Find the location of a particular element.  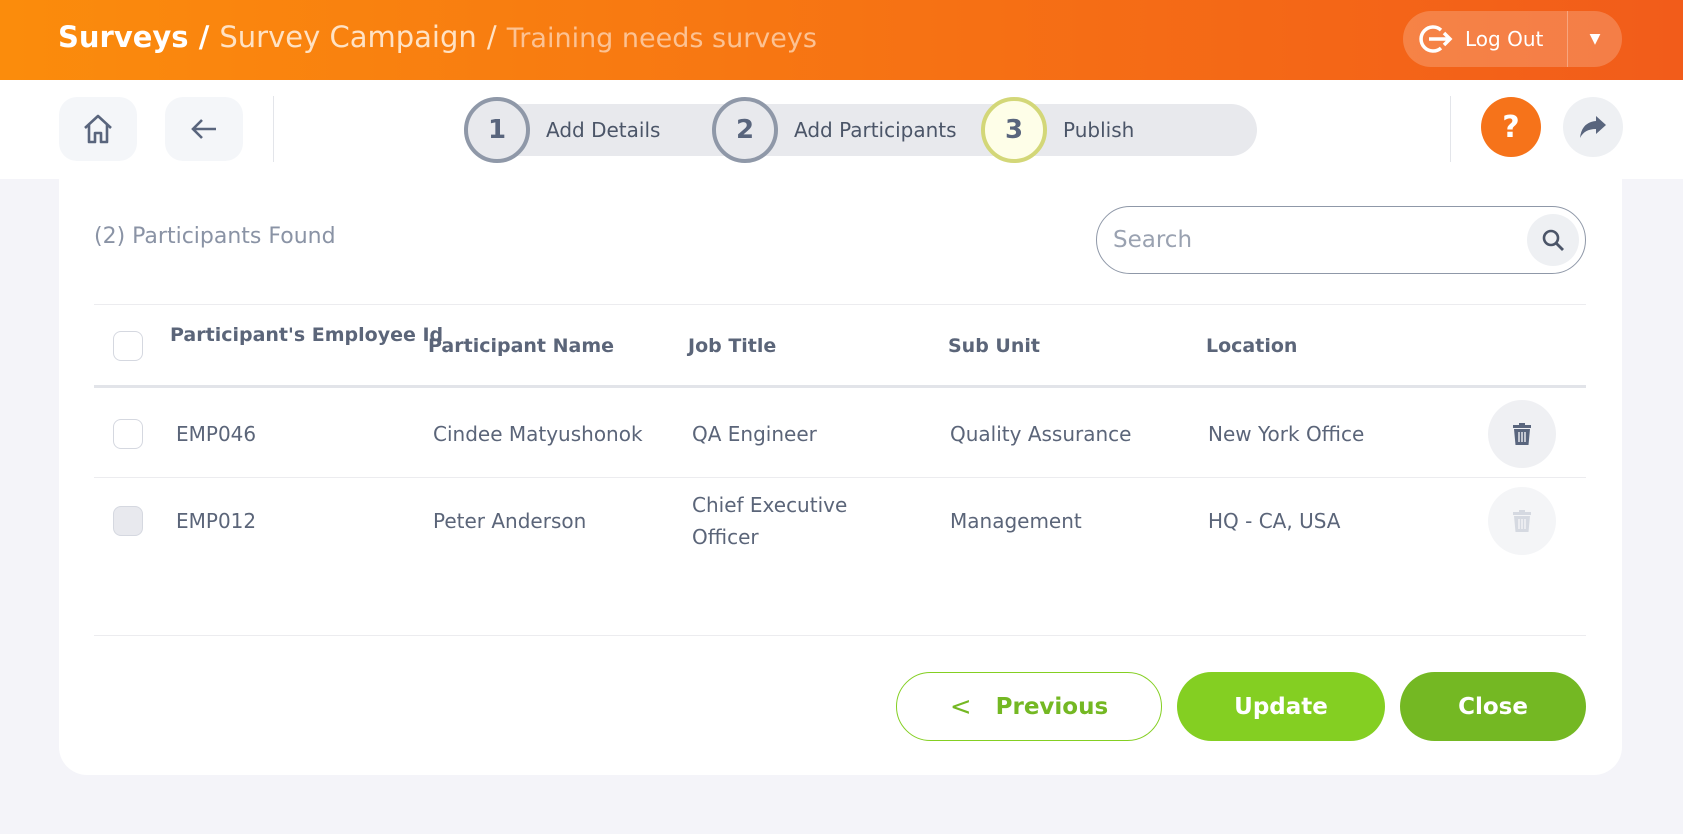

logout-button: Log Out is located at coordinates (1485, 39).